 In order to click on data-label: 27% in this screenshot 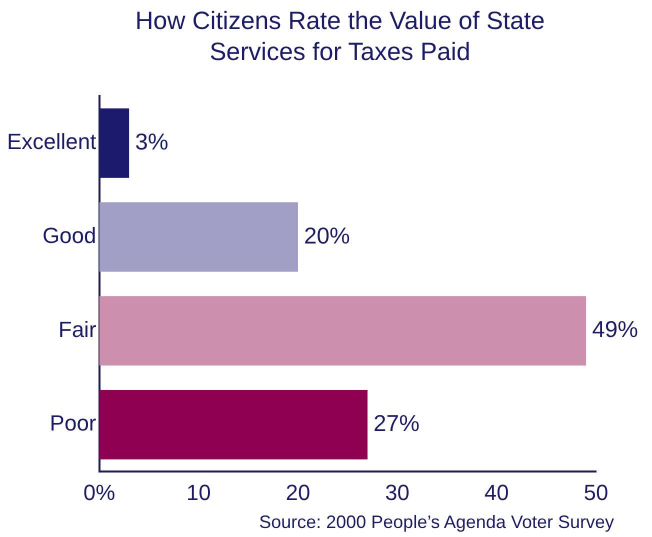, I will do `click(397, 423)`.